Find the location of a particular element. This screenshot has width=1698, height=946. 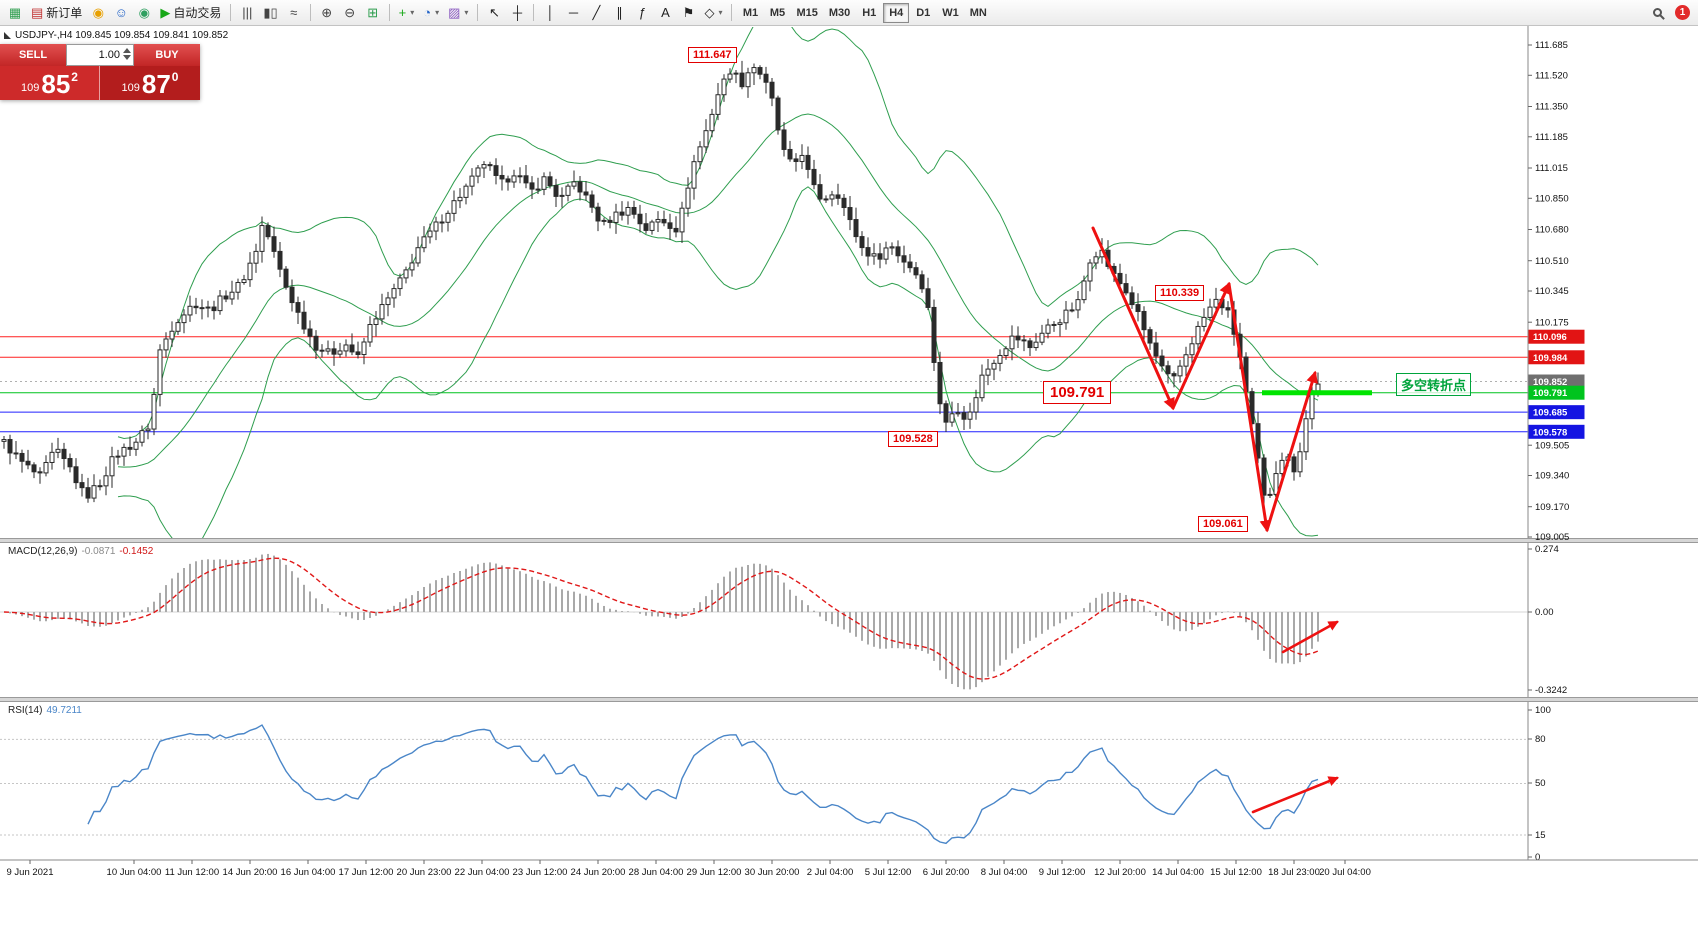

trend-arrows is located at coordinates (1204, 379).